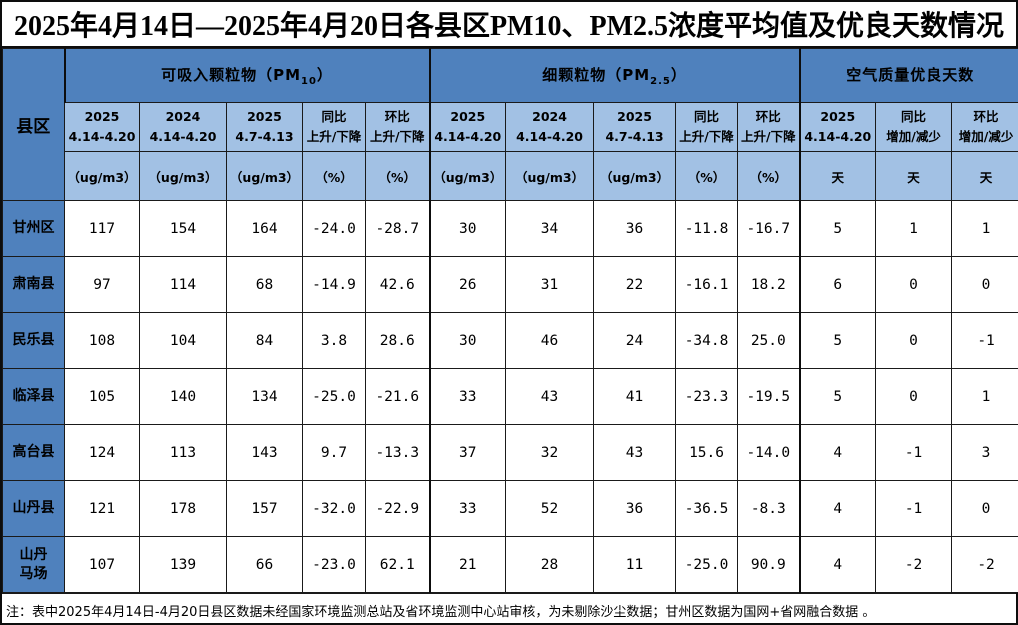 This screenshot has height=625, width=1018. Describe the element at coordinates (102, 508) in the screenshot. I see `value-cell: 121` at that location.